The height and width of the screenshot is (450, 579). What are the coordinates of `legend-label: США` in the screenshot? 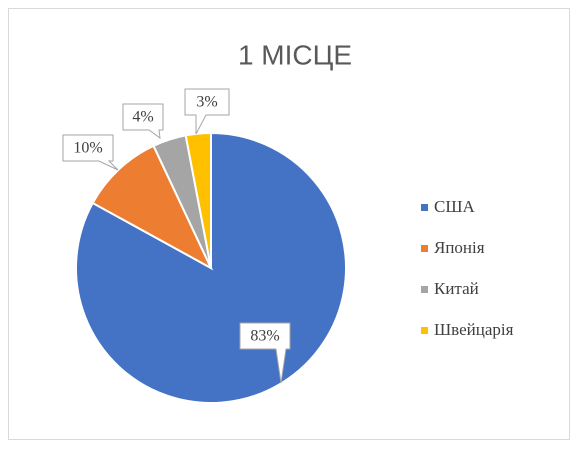 It's located at (454, 206).